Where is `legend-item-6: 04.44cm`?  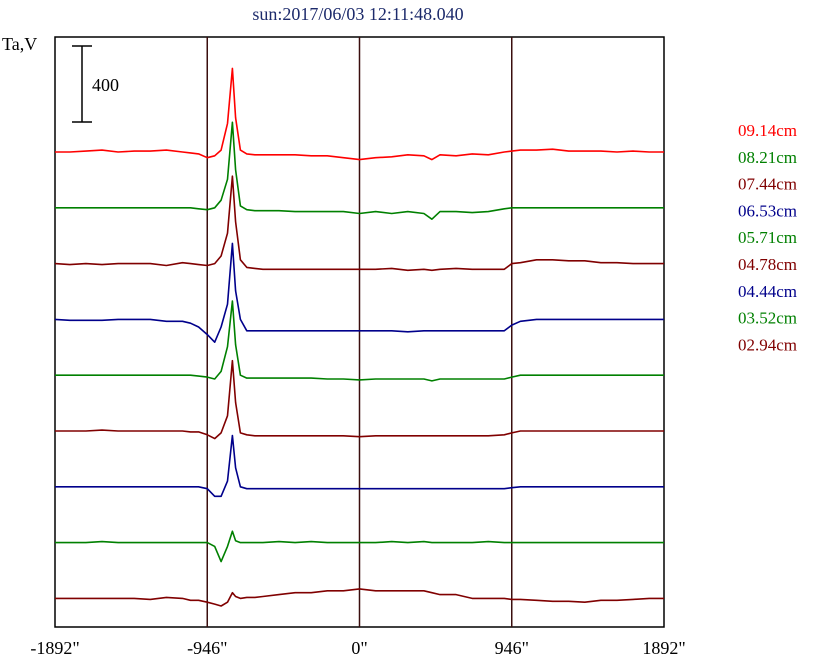
legend-item-6: 04.44cm is located at coordinates (767, 291).